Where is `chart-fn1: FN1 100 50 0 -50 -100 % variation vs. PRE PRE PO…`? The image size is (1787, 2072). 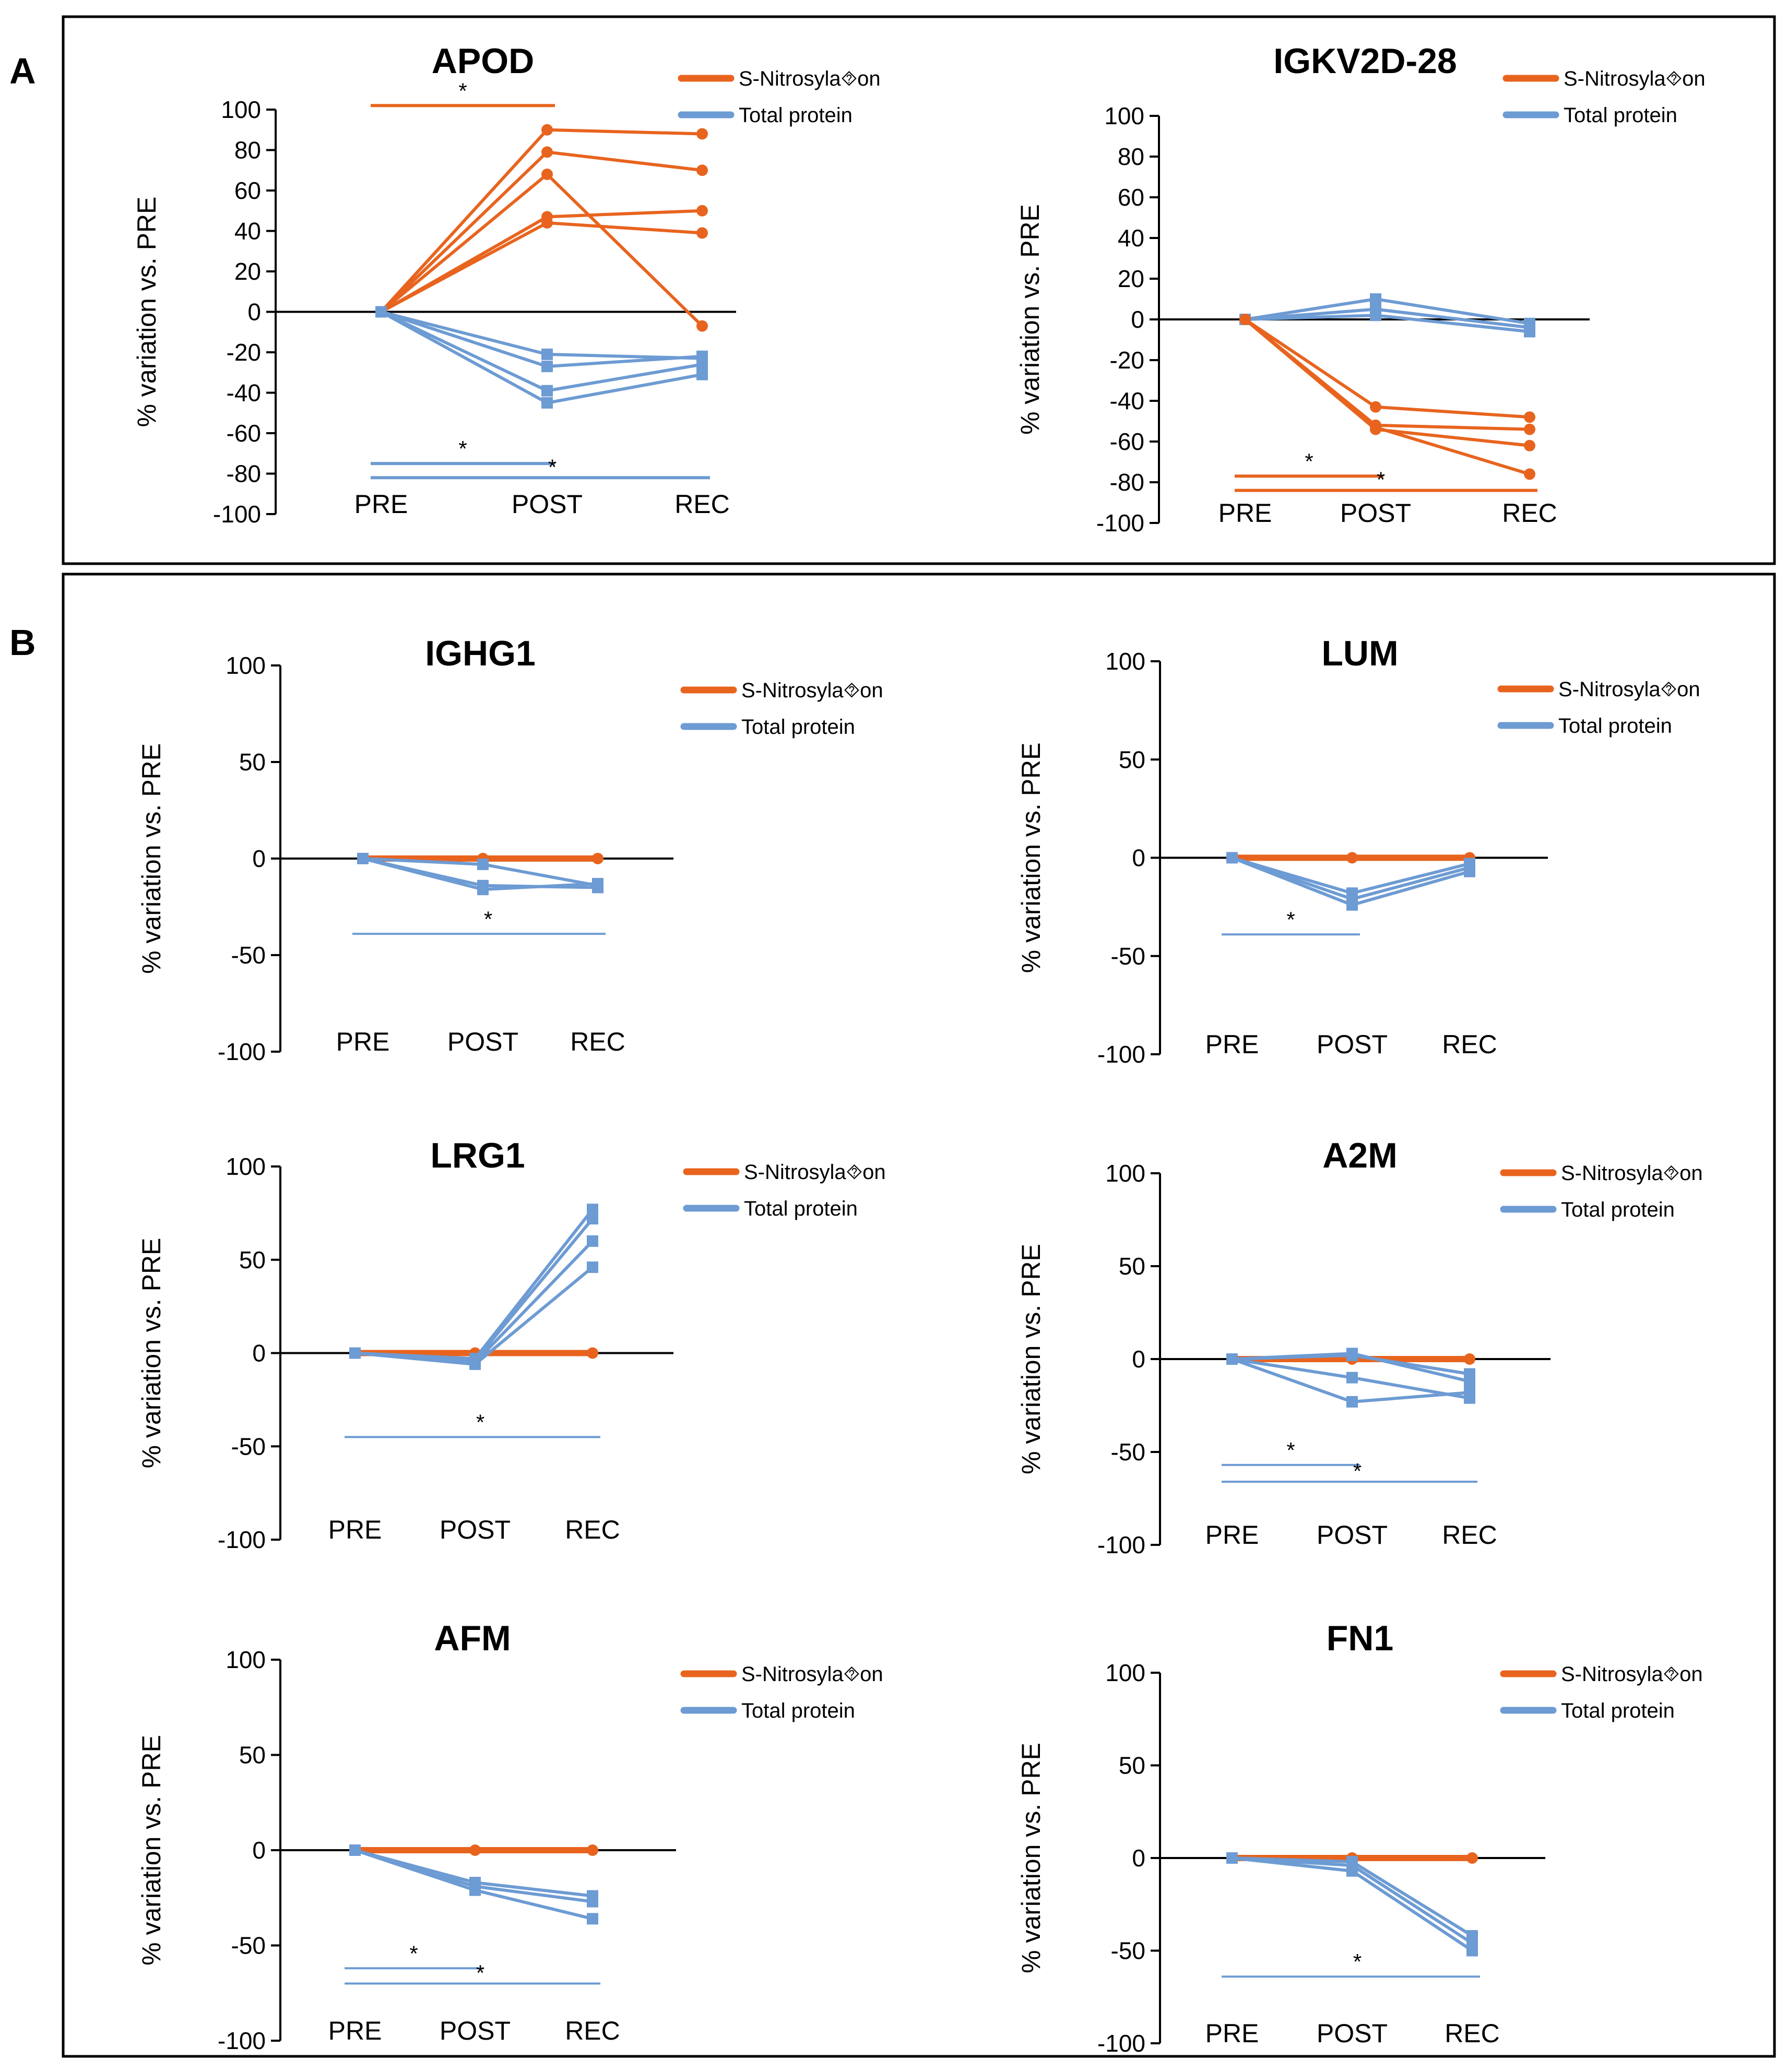 chart-fn1: FN1 100 50 0 -50 -100 % variation vs. PRE PRE PO… is located at coordinates (1359, 1837).